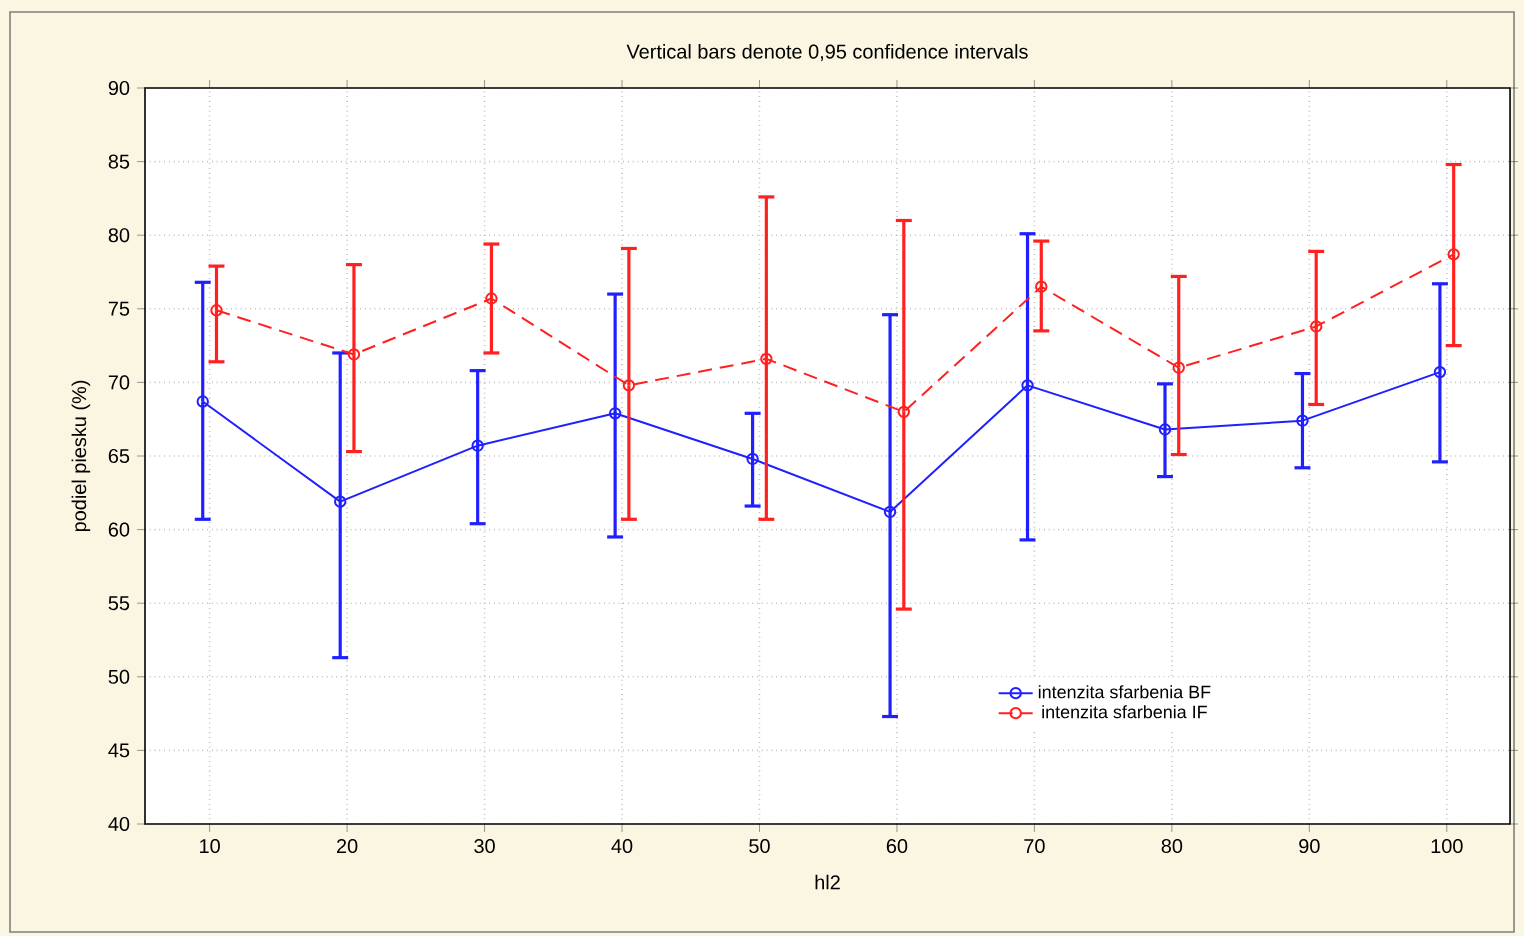 The width and height of the screenshot is (1524, 936). I want to click on y-tick-label: 80, so click(119, 235).